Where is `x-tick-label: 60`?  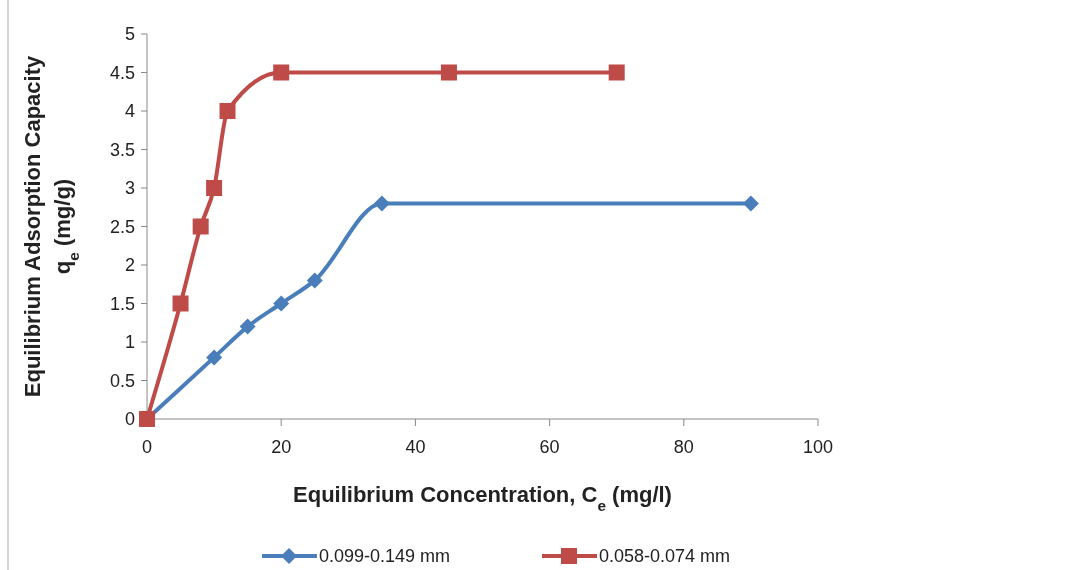 x-tick-label: 60 is located at coordinates (549, 447).